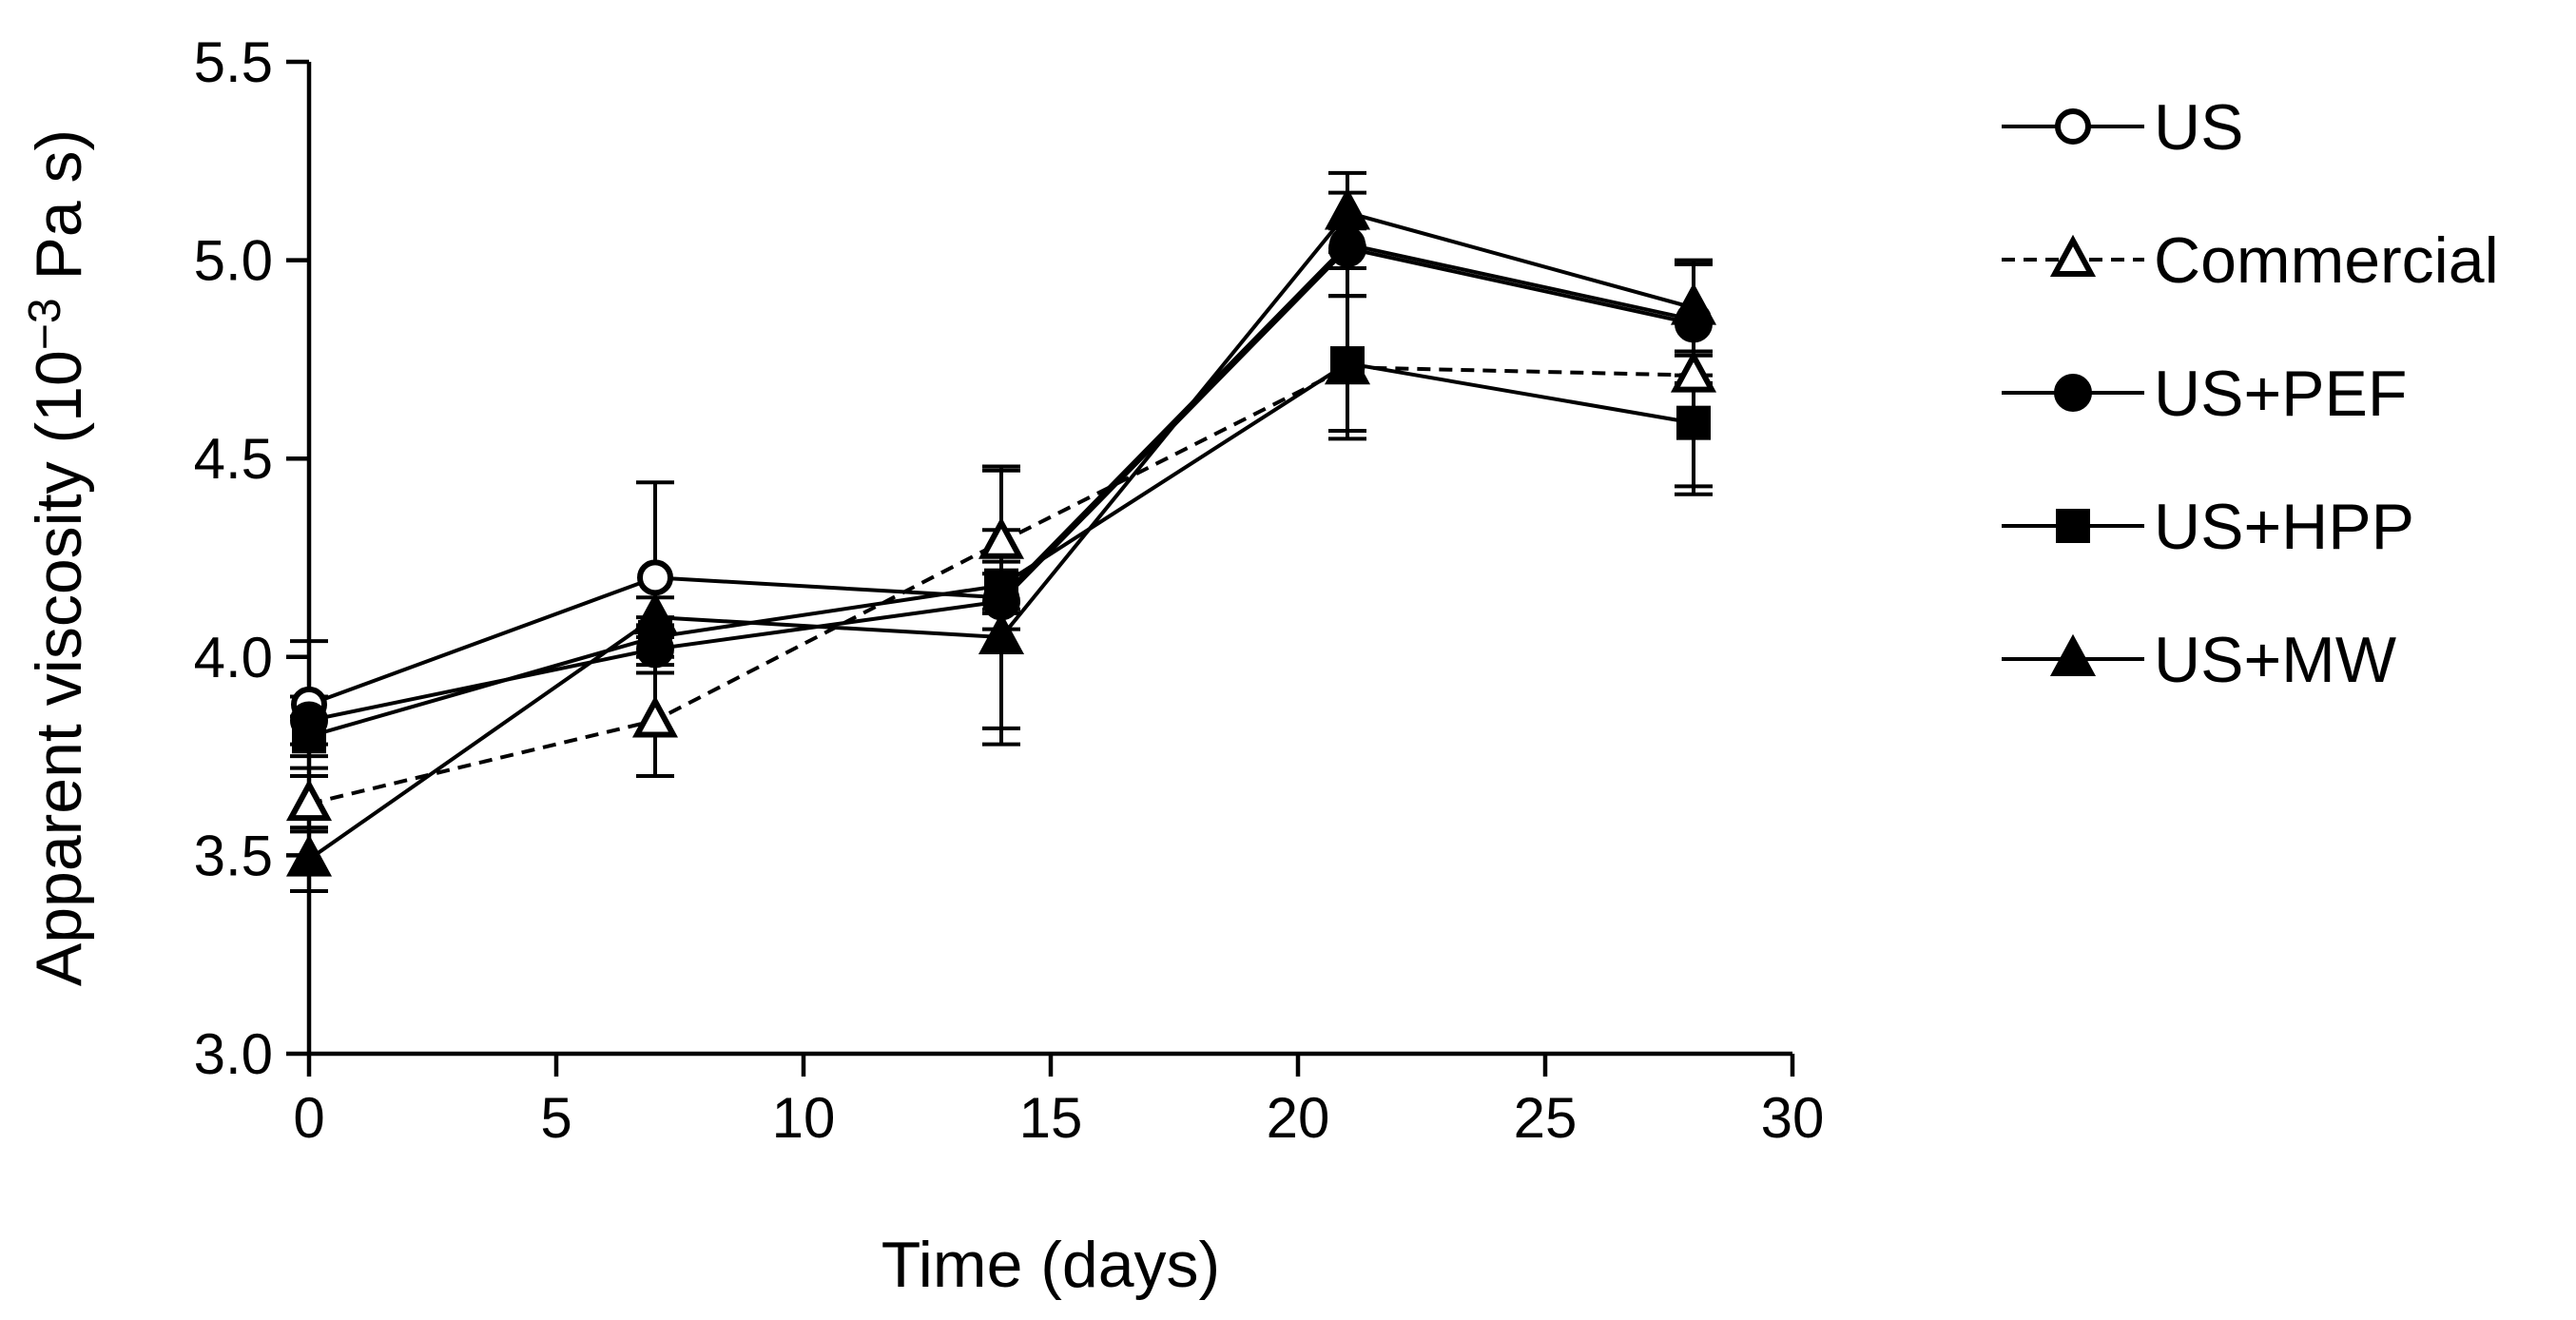 The width and height of the screenshot is (2576, 1320). What do you see at coordinates (1546, 1118) in the screenshot?
I see `x-tick-label: 25` at bounding box center [1546, 1118].